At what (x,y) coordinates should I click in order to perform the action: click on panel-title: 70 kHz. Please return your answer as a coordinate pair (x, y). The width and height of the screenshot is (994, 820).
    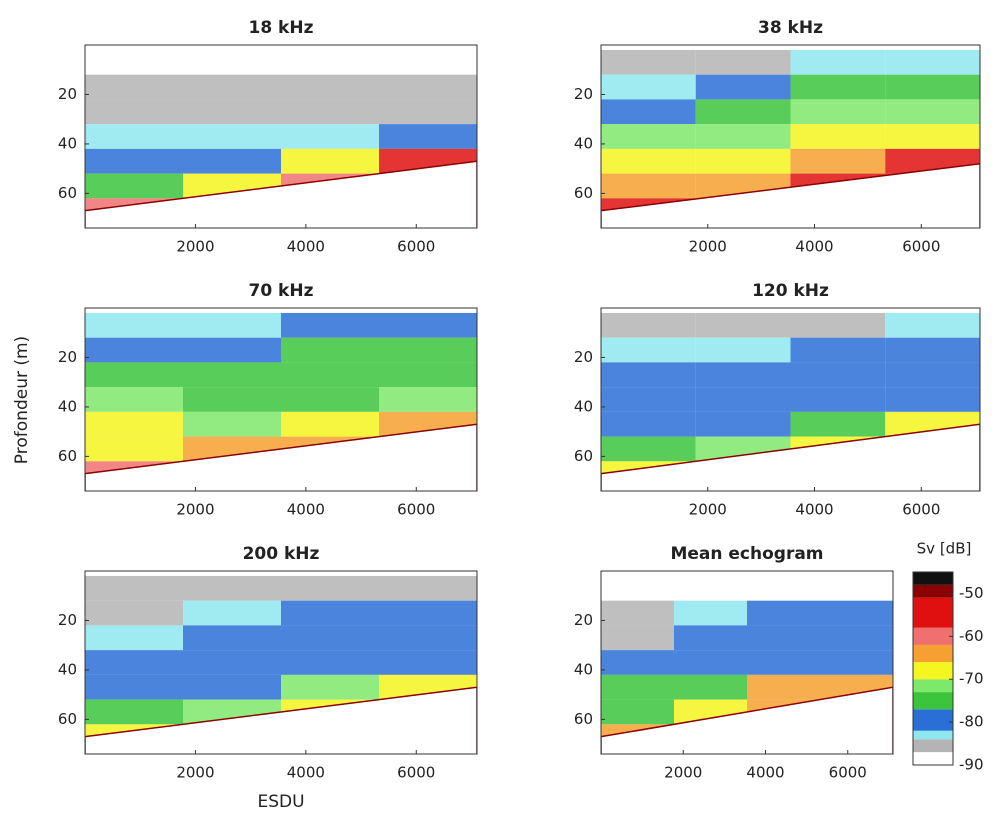
    Looking at the image, I should click on (280, 291).